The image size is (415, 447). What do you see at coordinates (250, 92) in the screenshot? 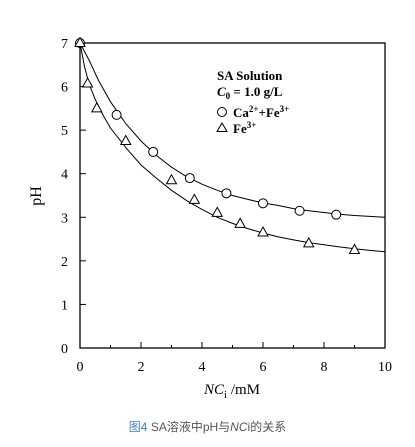
I see `legend-concentration: C0 = 1.0 g/L` at bounding box center [250, 92].